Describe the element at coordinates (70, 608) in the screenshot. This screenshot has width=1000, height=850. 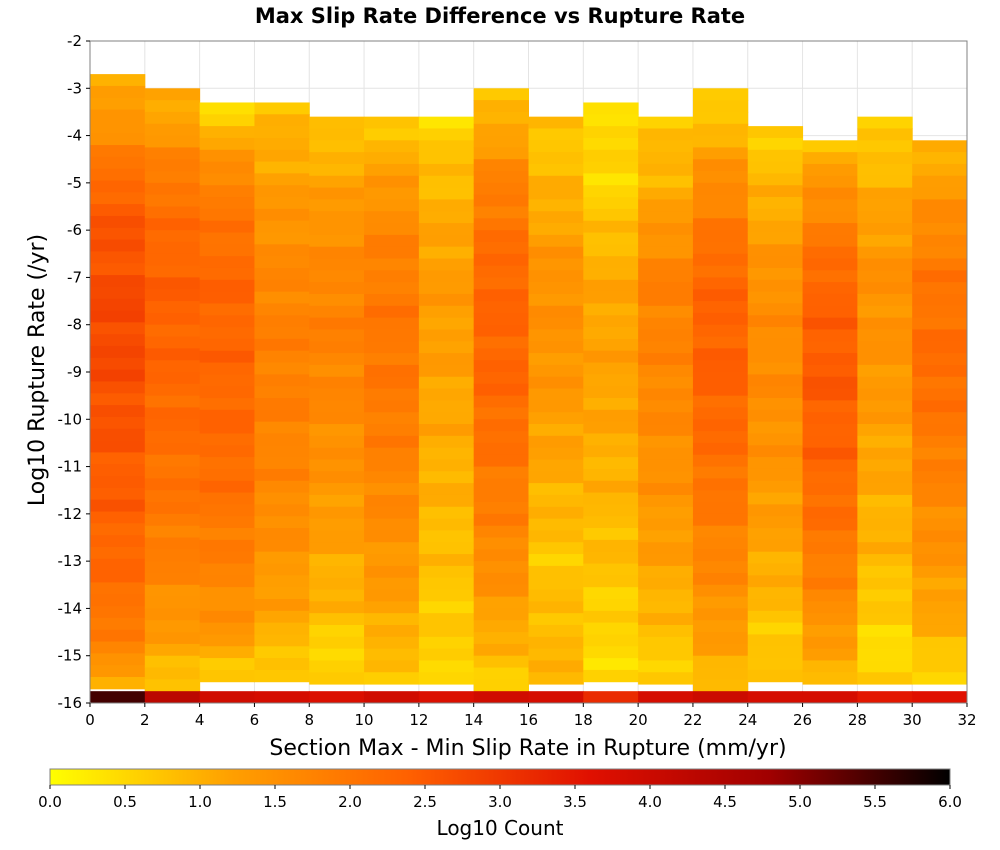
I see `y-tick-label: -14` at that location.